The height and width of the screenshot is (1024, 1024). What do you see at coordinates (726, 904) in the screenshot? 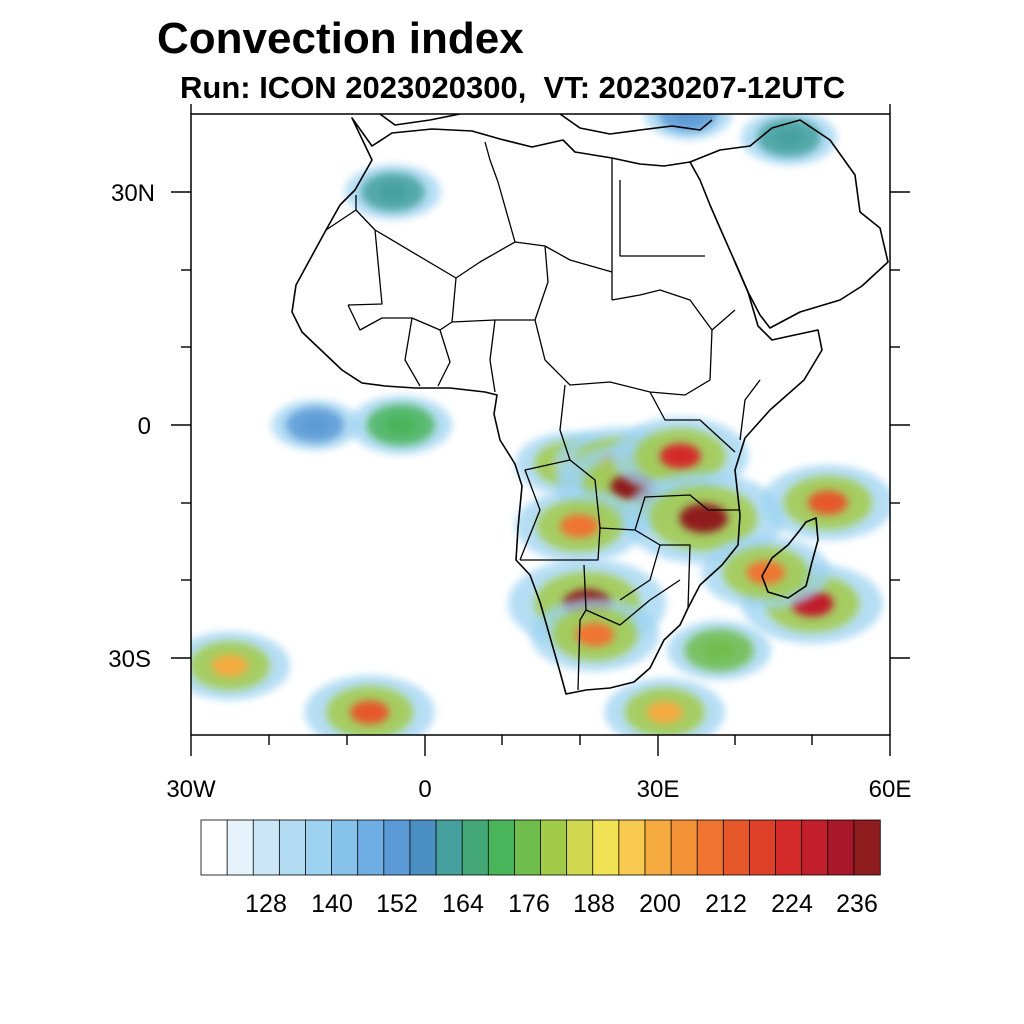
I see `colorbar-tick-label: 212` at bounding box center [726, 904].